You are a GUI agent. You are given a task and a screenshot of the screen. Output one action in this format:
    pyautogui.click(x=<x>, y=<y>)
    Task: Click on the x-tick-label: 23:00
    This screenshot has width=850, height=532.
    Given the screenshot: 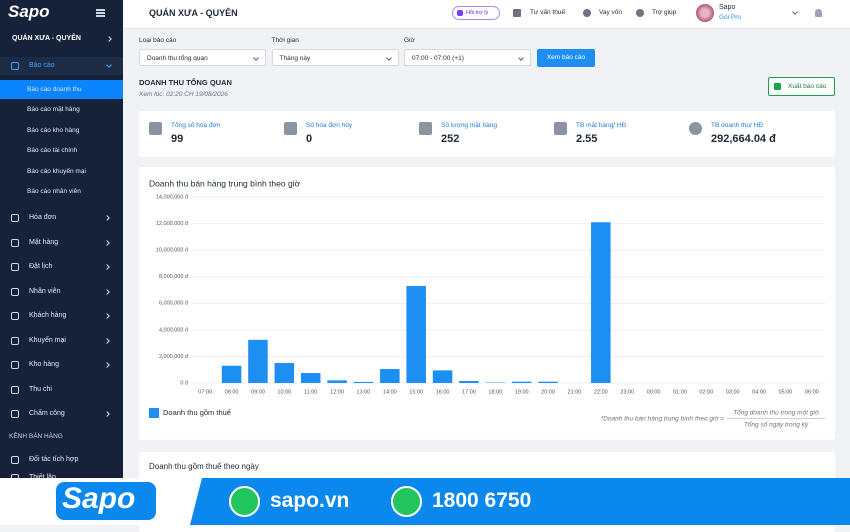 What is the action you would take?
    pyautogui.click(x=627, y=392)
    